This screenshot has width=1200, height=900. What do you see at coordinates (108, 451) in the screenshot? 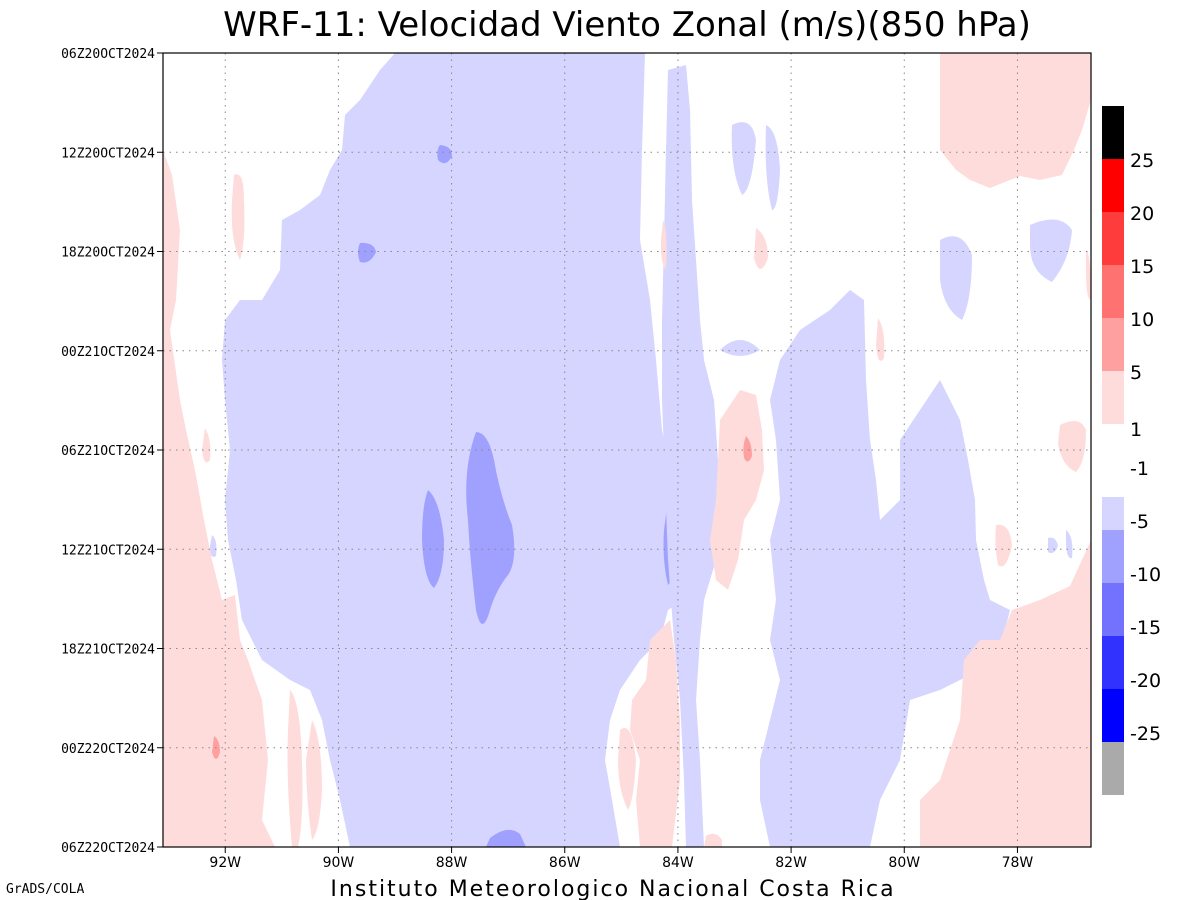
I see `y-tick-label: 06Z21OCT2024` at bounding box center [108, 451].